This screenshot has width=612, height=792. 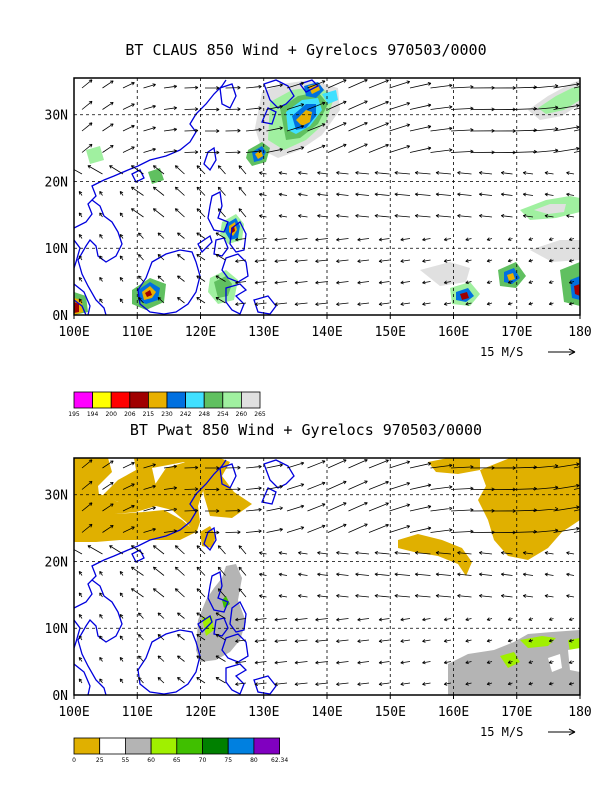 I want to click on longitude-tick-label: 150E, so click(x=390, y=712).